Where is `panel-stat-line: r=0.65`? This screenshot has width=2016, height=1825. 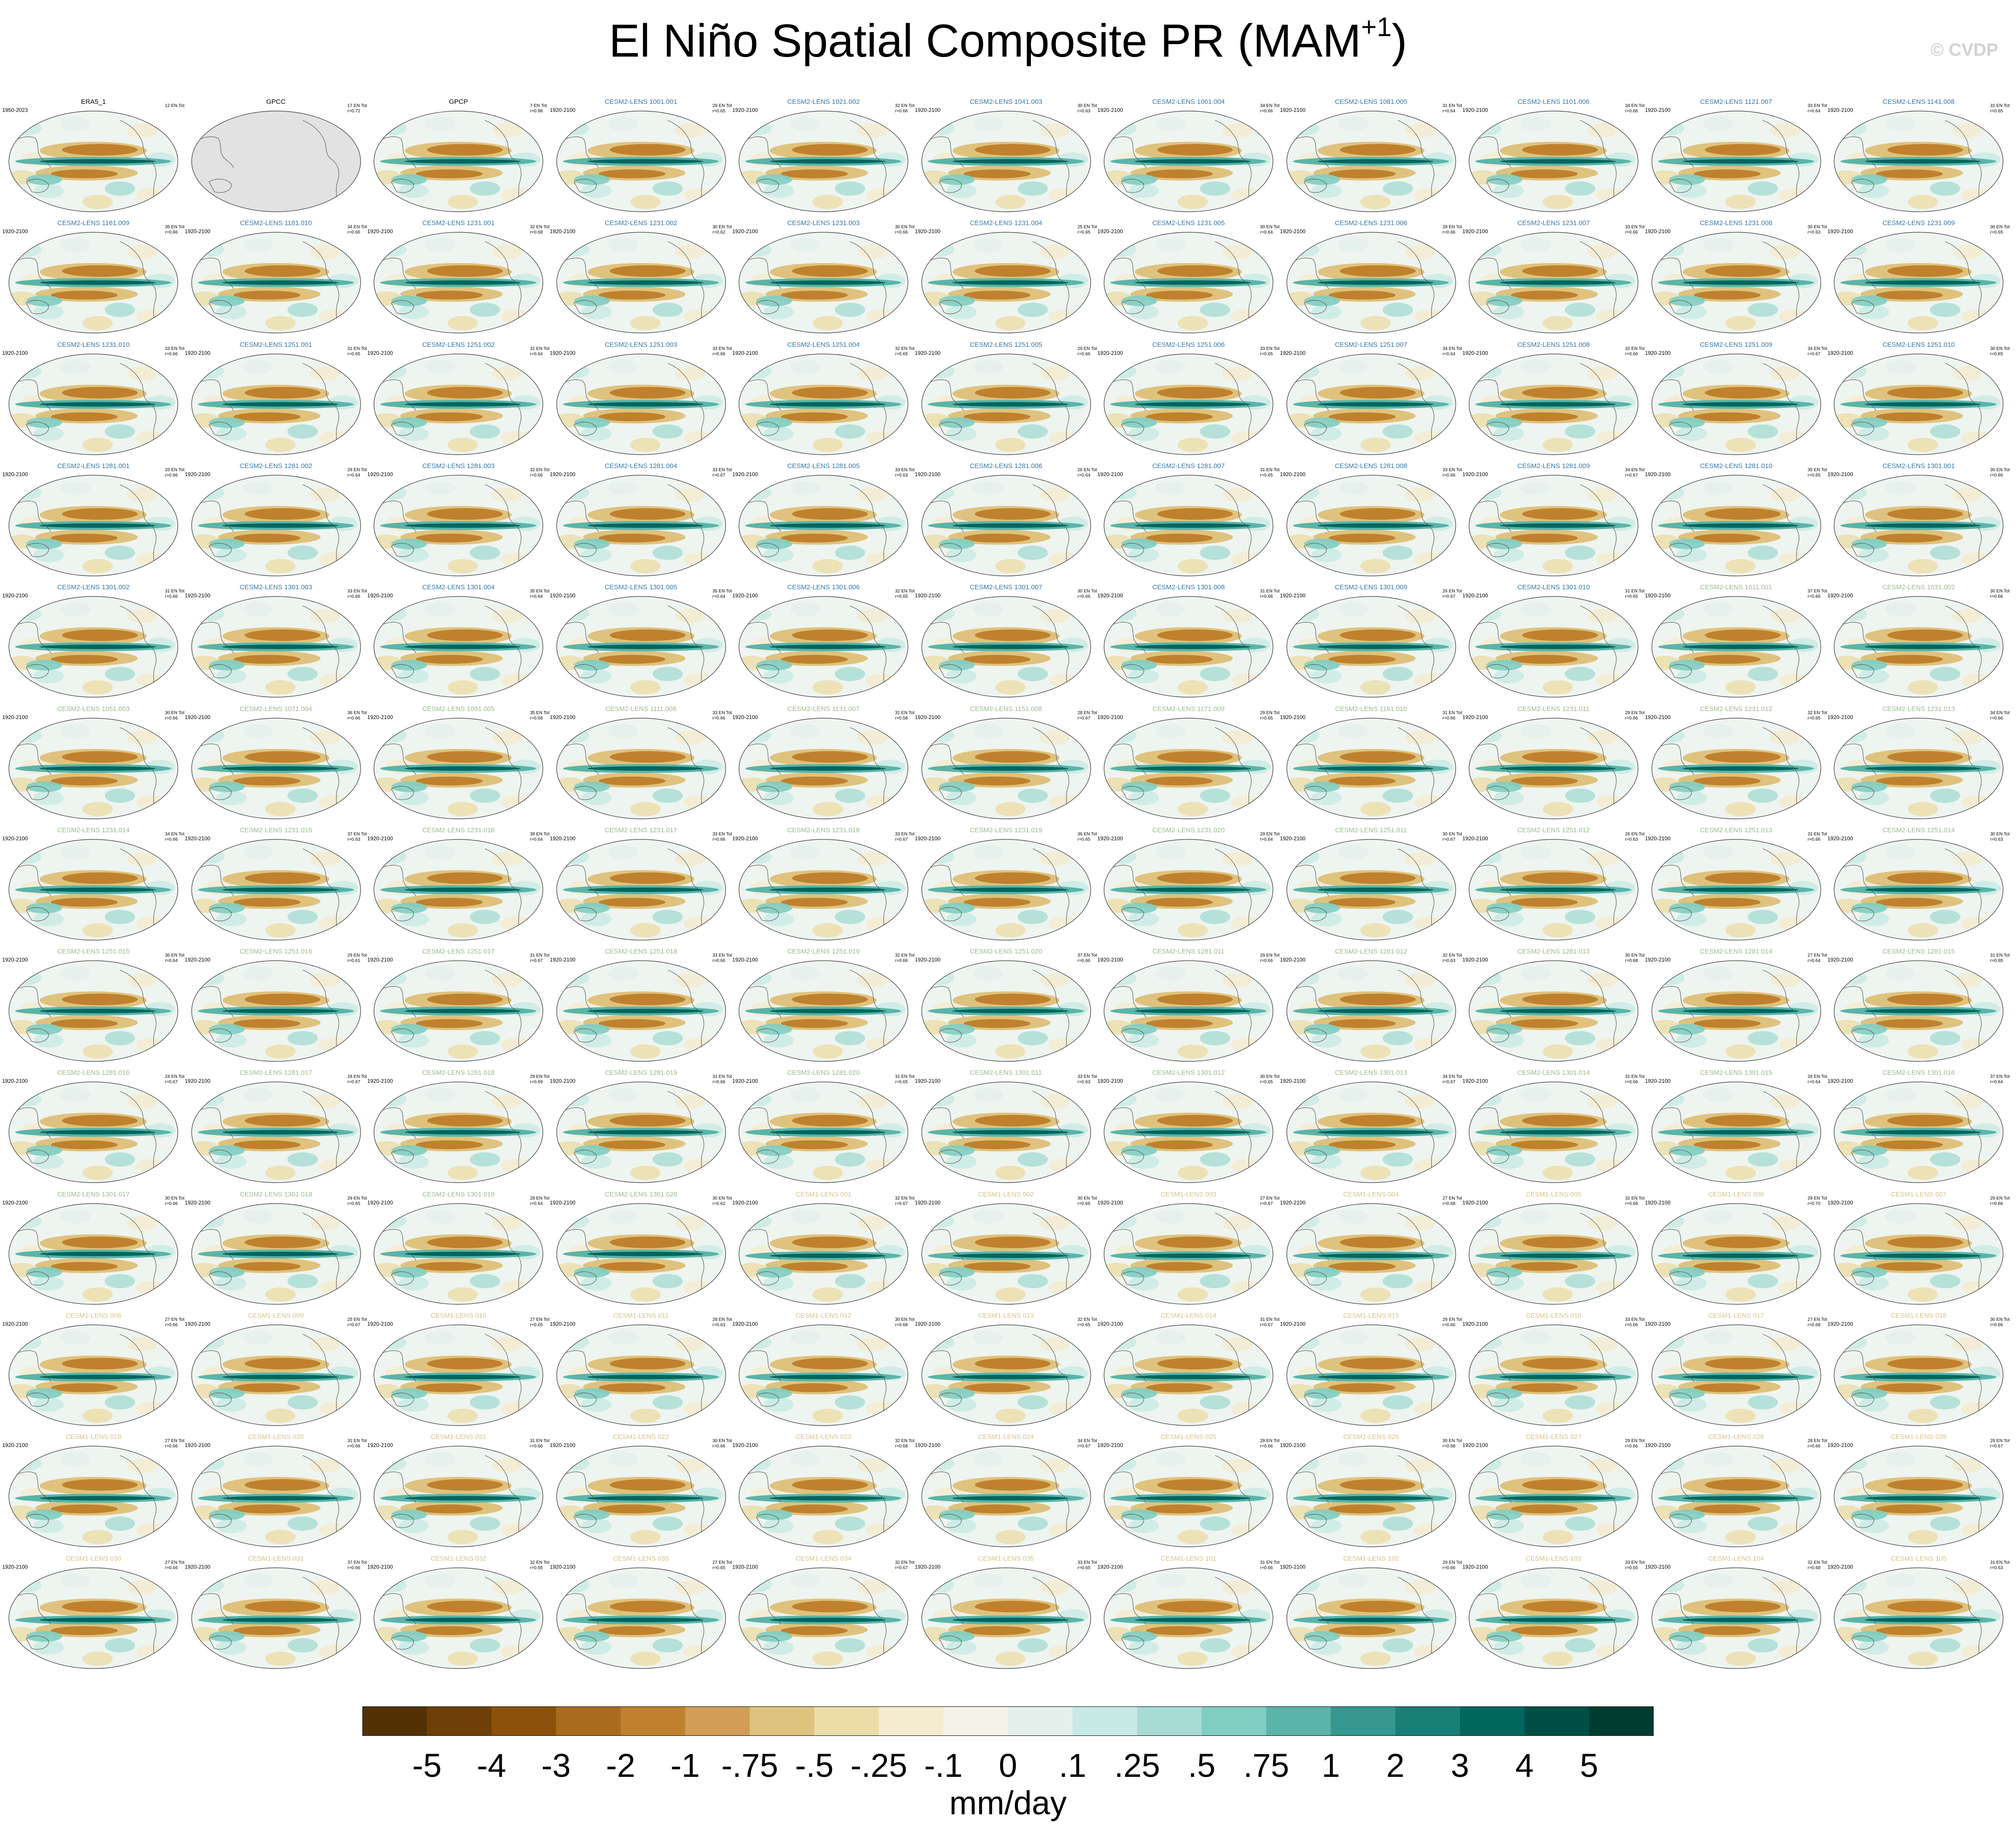 panel-stat-line: r=0.65 is located at coordinates (901, 597).